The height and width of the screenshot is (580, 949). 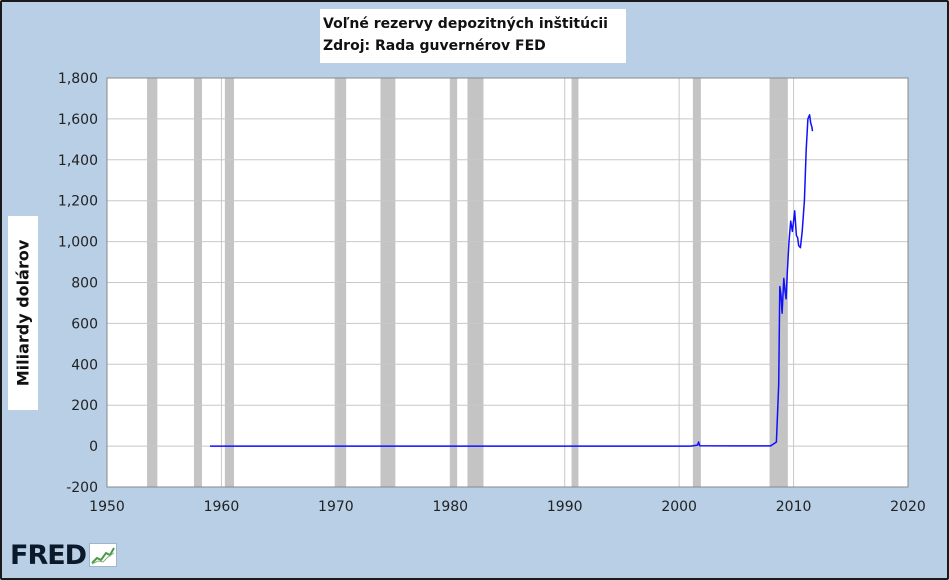 I want to click on fred-logo: FRED, so click(x=64, y=555).